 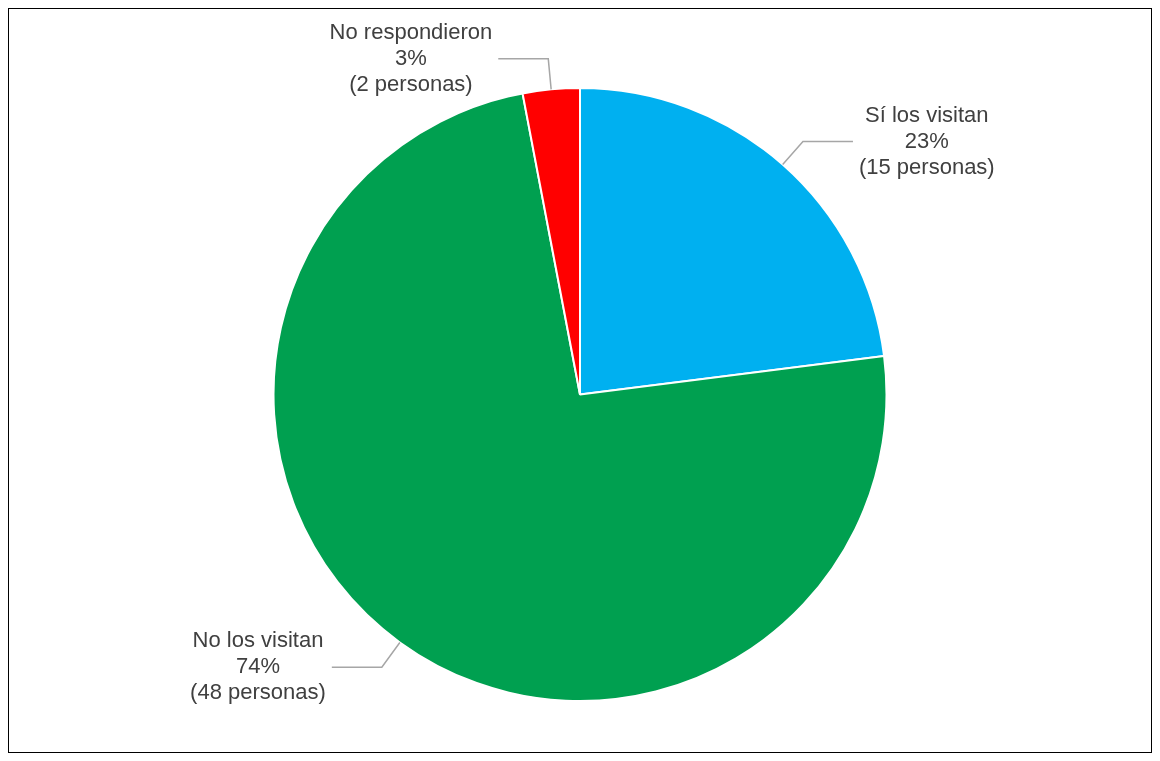 What do you see at coordinates (258, 640) in the screenshot?
I see `slice-label: No los visitan` at bounding box center [258, 640].